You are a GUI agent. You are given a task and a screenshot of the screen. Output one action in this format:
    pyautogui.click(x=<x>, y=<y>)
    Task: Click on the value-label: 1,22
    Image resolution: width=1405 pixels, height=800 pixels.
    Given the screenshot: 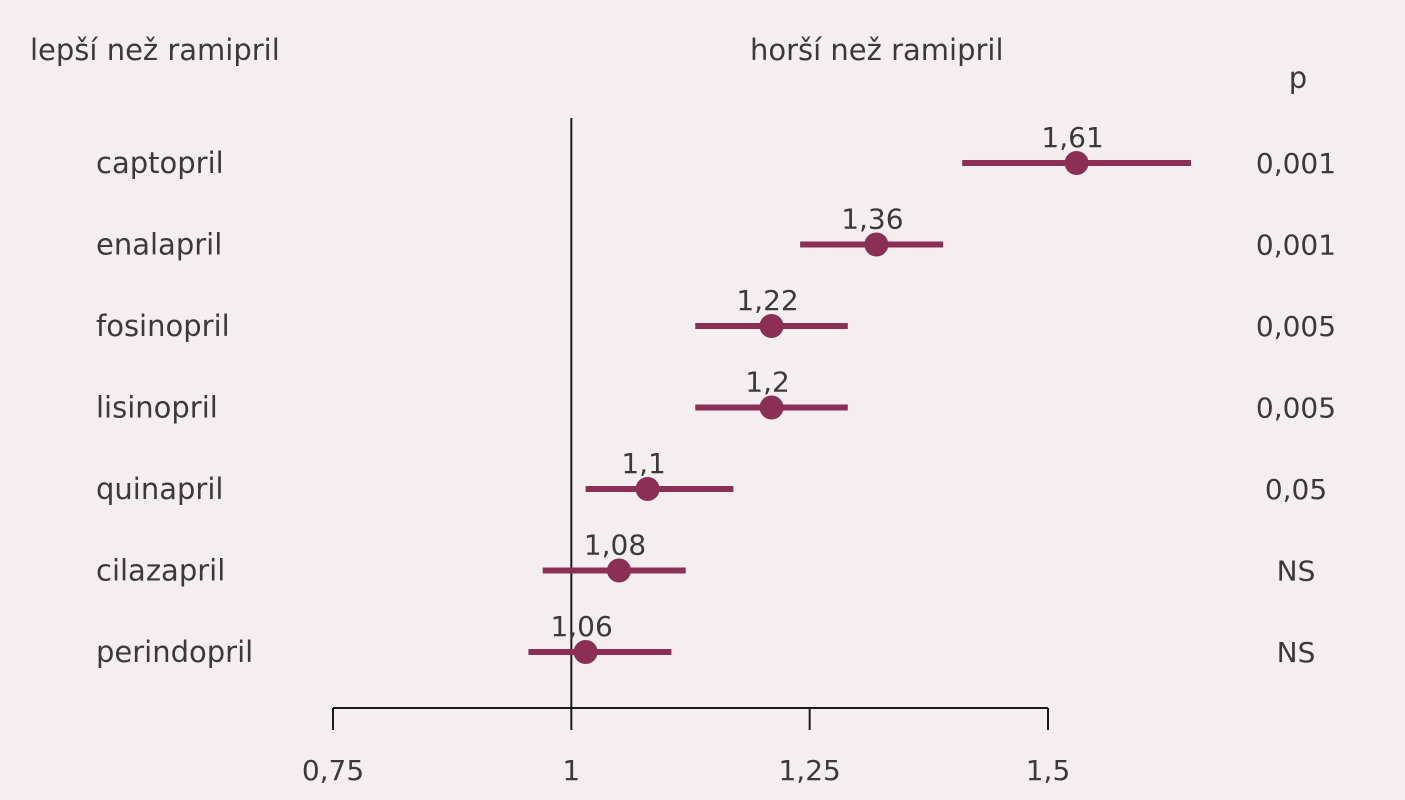 What is the action you would take?
    pyautogui.click(x=767, y=300)
    